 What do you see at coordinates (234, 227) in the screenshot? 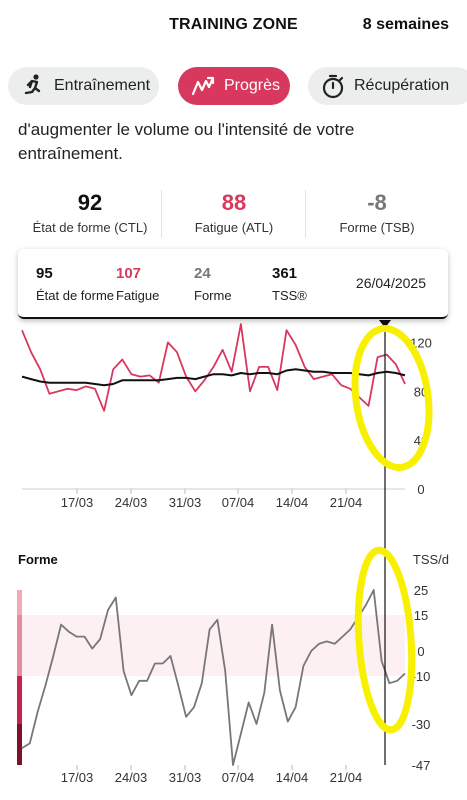
I see `stat-atl-label: Fatigue (ATL)` at bounding box center [234, 227].